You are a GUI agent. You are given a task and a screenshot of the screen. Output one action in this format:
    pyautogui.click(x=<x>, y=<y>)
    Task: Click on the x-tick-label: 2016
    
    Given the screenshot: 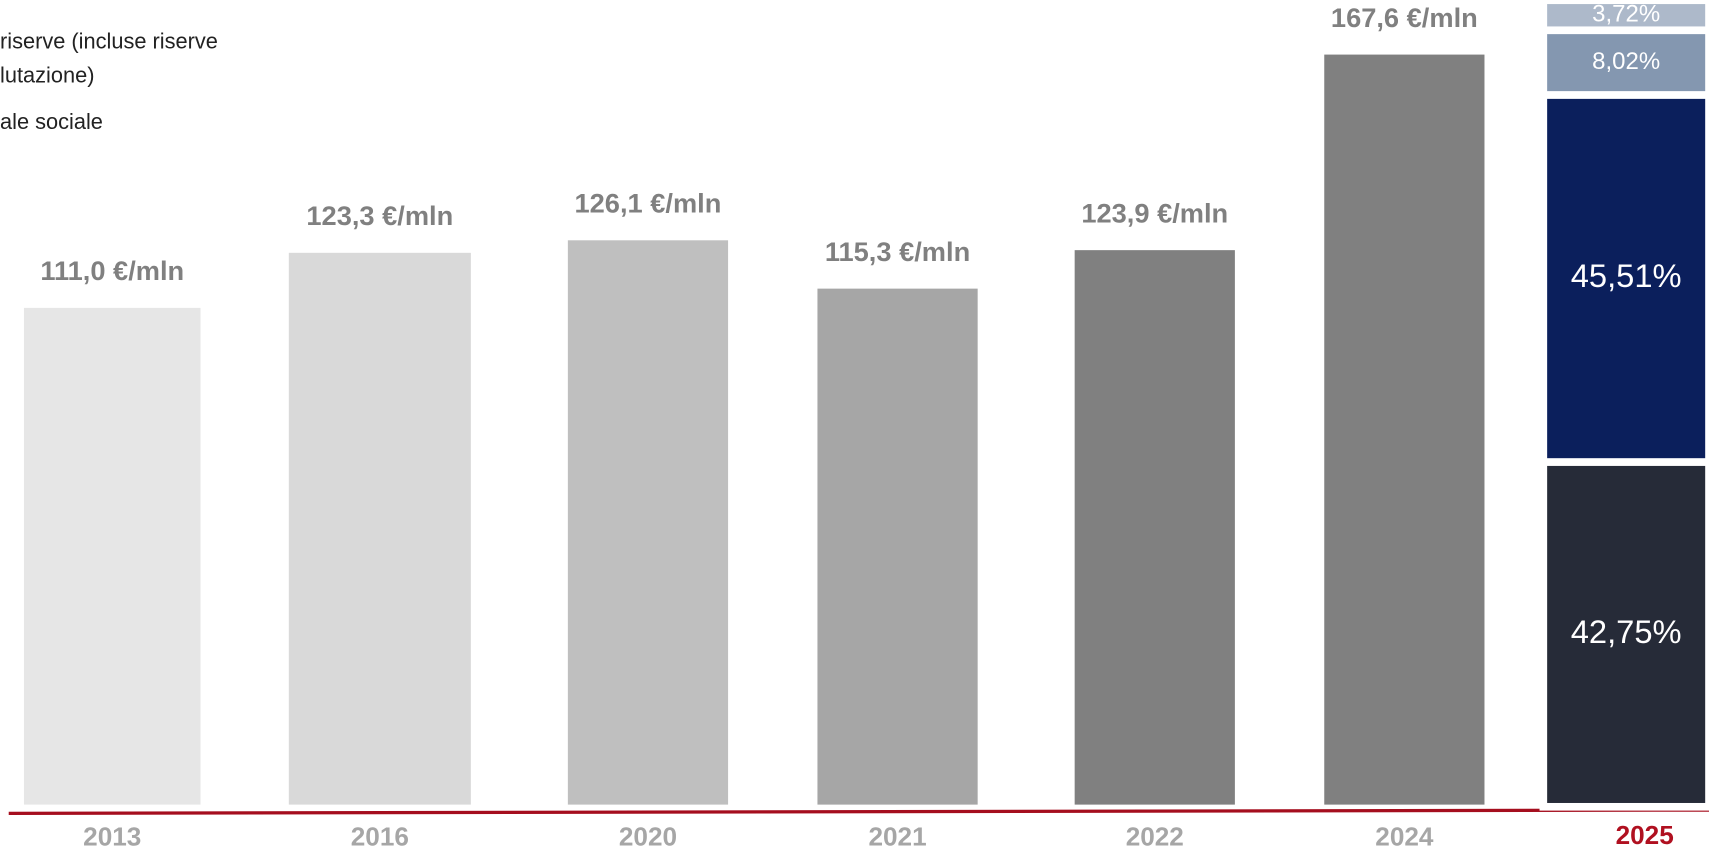 What is the action you would take?
    pyautogui.click(x=380, y=836)
    